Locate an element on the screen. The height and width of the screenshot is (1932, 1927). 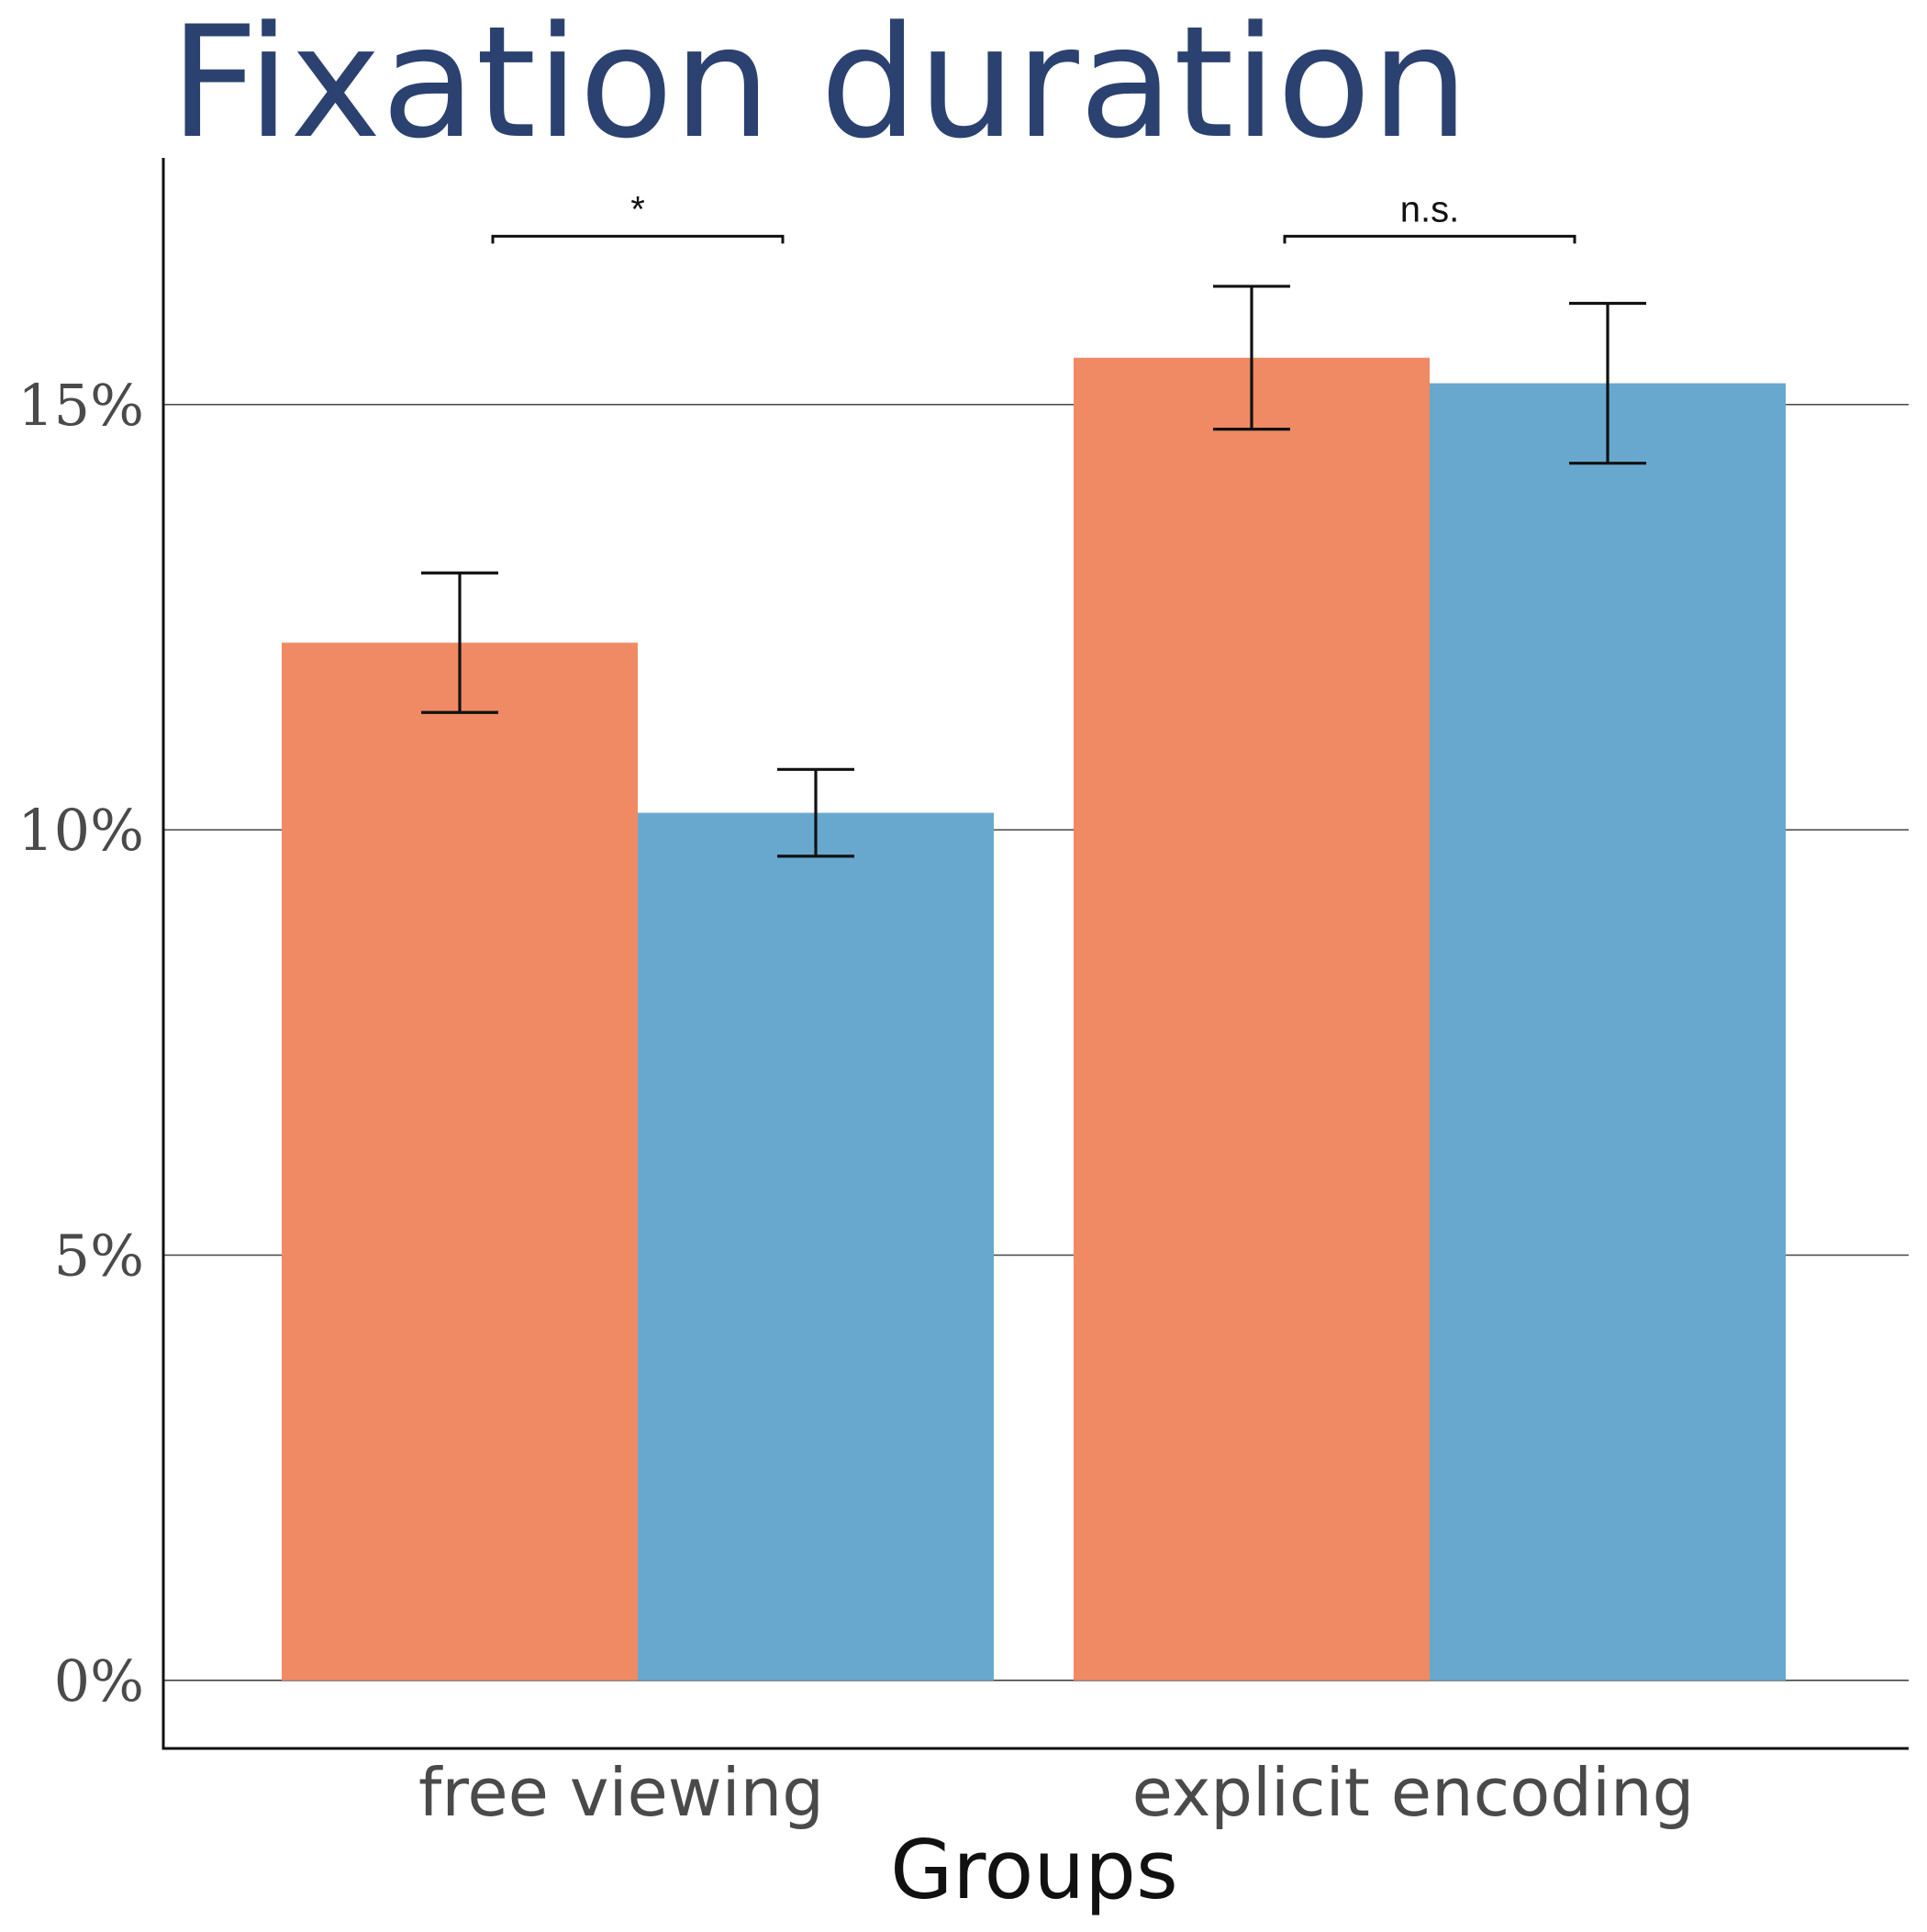
significance-label: * is located at coordinates (637, 209).